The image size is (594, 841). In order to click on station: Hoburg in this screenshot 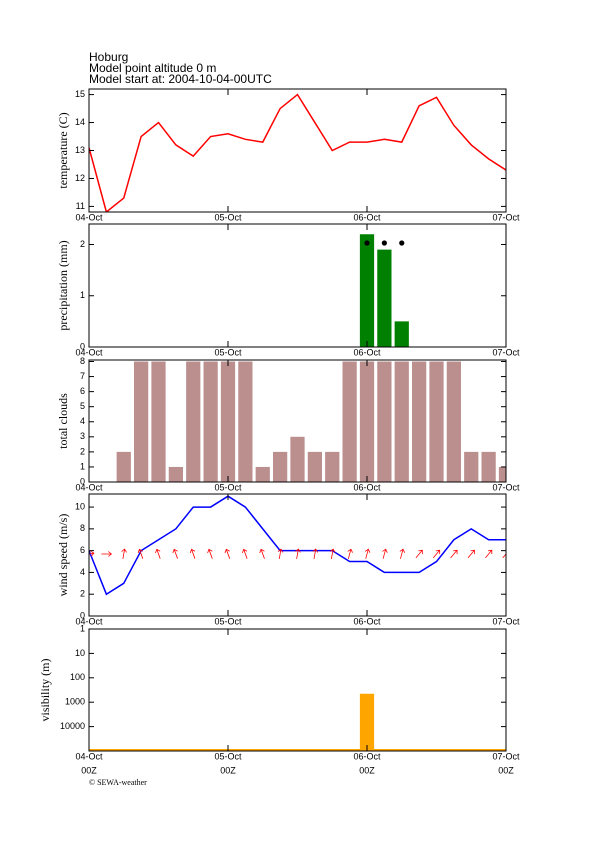, I will do `click(108, 57)`.